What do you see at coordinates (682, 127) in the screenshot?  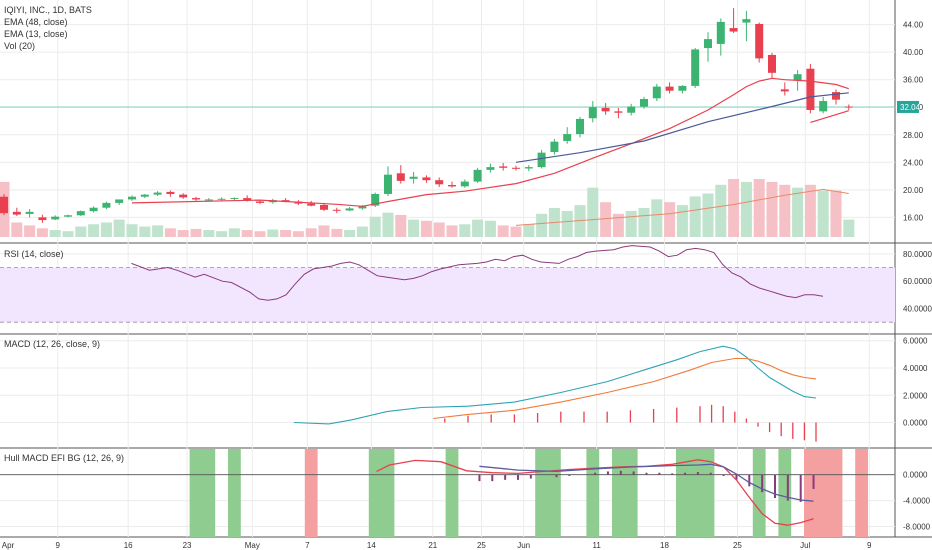 I see `ema48-line` at bounding box center [682, 127].